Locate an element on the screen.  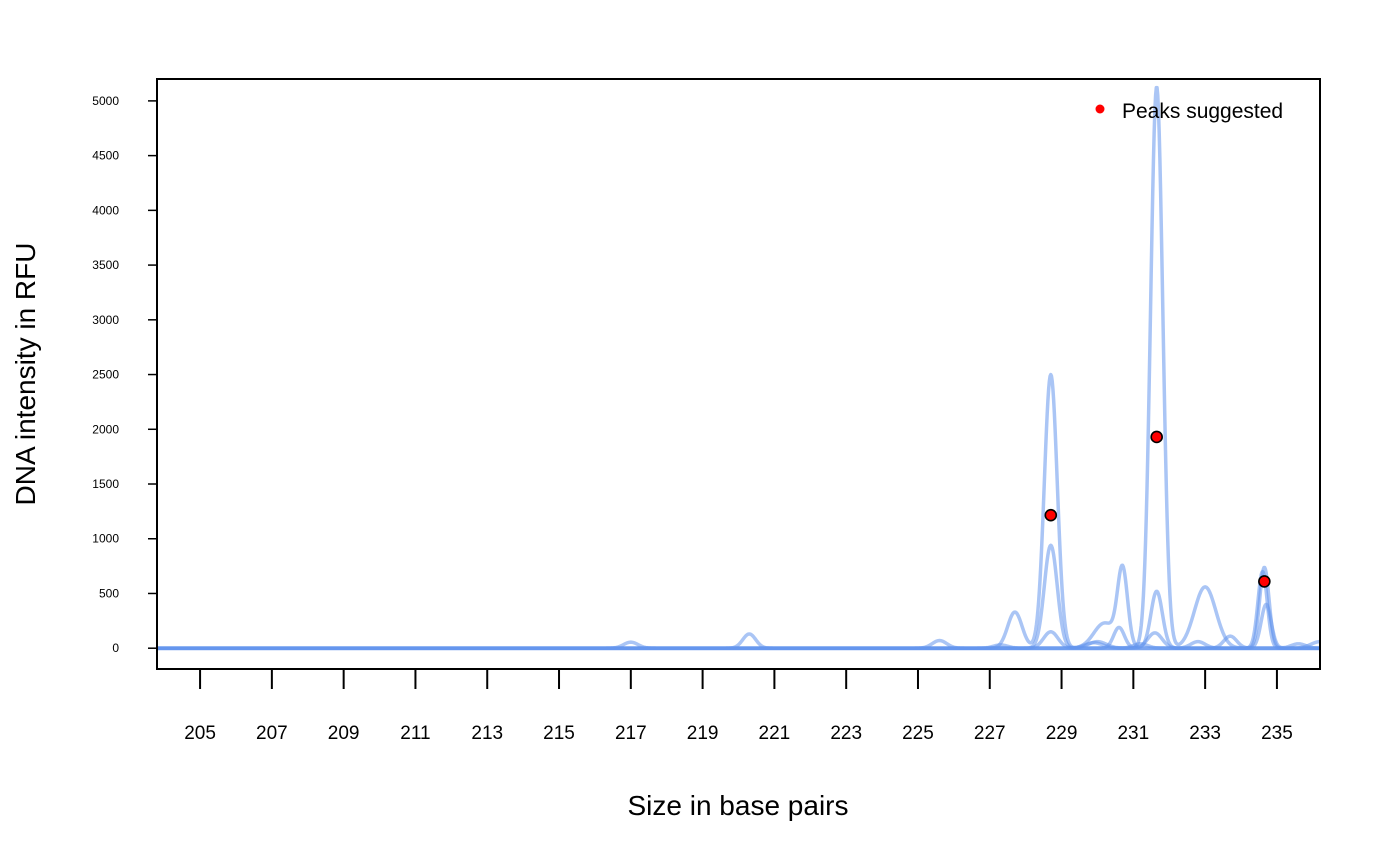
x-tick-label-219: 219 is located at coordinates (703, 733).